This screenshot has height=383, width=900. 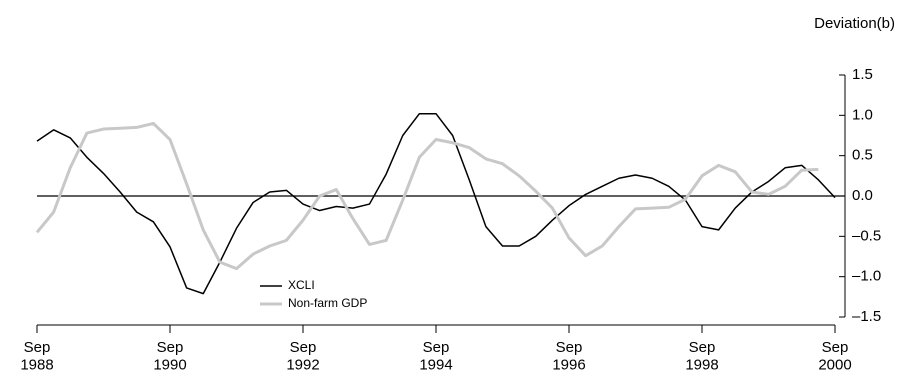 I want to click on legend-label: Non-farm GDP, so click(x=327, y=303).